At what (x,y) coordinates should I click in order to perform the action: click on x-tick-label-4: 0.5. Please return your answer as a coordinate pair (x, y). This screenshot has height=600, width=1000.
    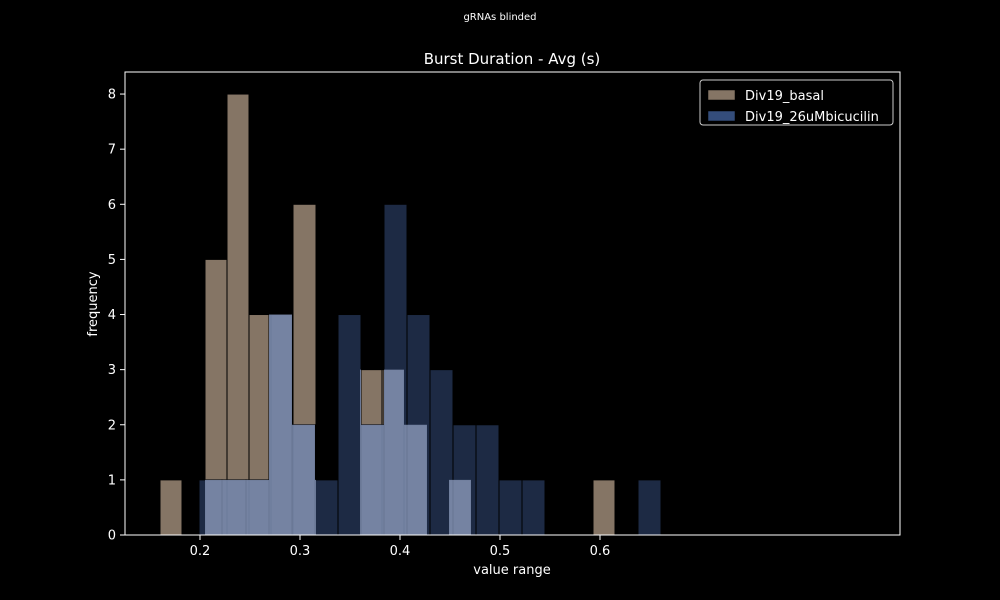
    Looking at the image, I should click on (500, 551).